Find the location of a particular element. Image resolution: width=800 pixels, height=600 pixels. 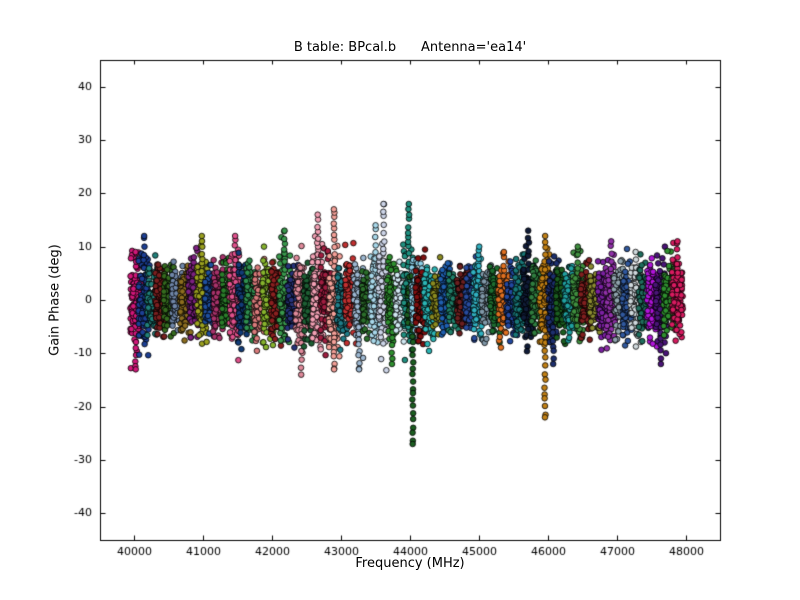

y-axis-label: Gain Phase (deg) is located at coordinates (55, 300).